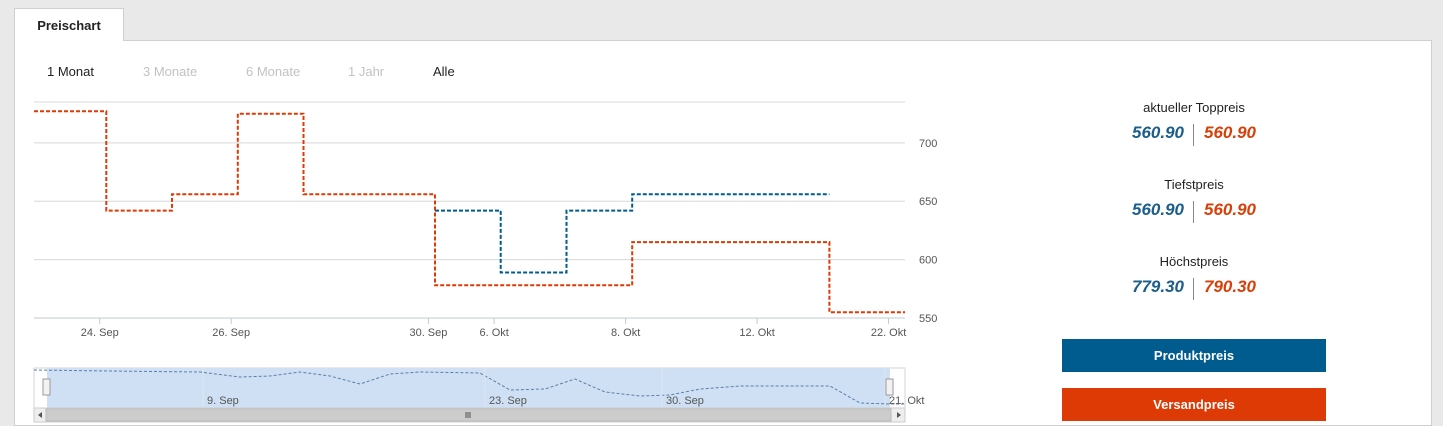  What do you see at coordinates (1230, 132) in the screenshot?
I see `current-shipping-price: 560.90` at bounding box center [1230, 132].